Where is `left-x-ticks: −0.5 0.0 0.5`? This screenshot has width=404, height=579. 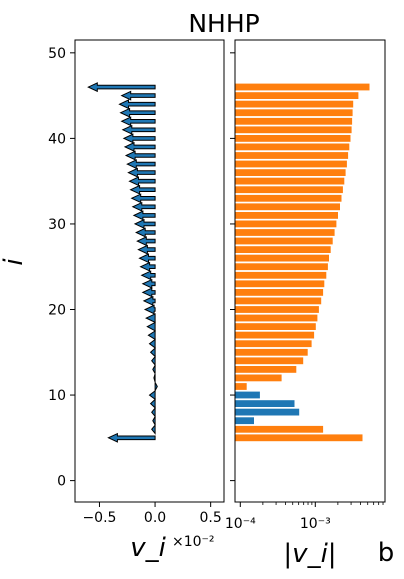 left-x-ticks: −0.5 0.0 0.5 is located at coordinates (152, 514).